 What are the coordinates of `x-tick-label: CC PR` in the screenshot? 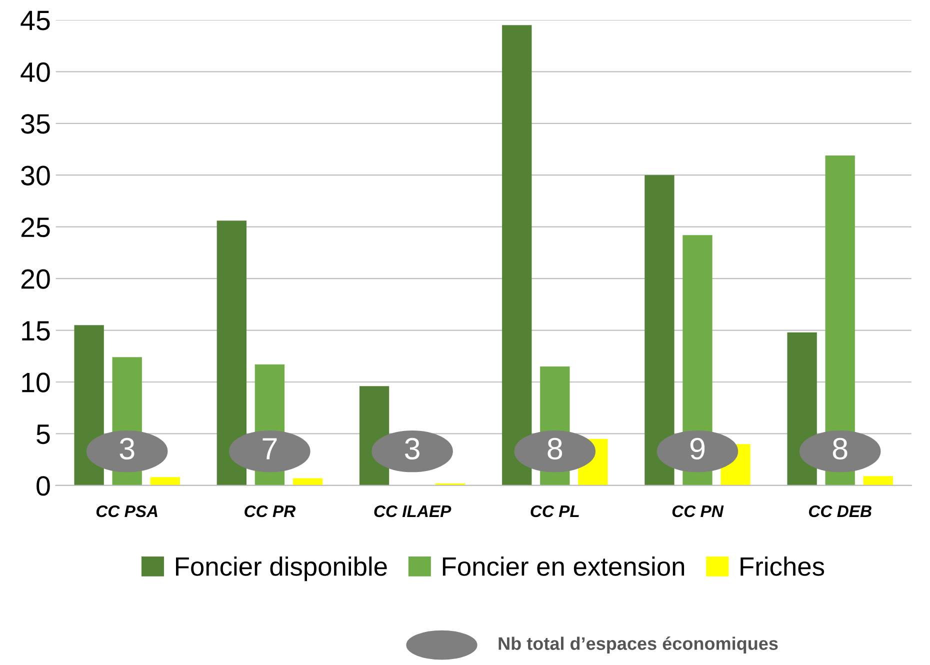 It's located at (270, 511).